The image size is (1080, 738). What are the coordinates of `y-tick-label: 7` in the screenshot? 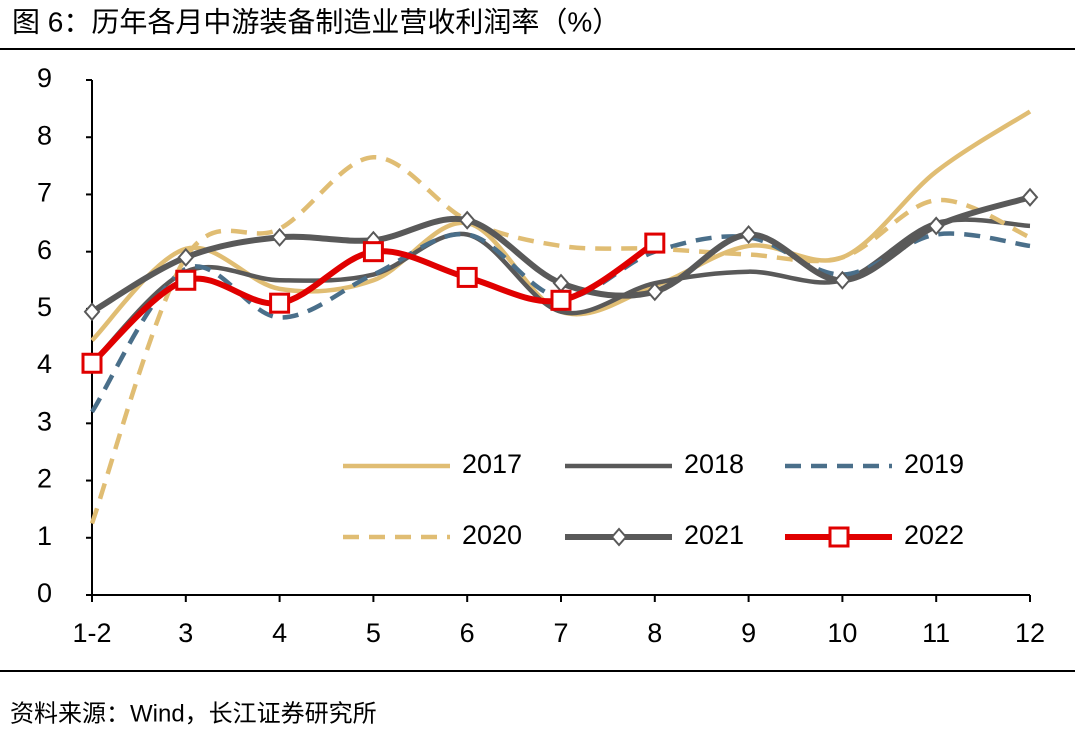 It's located at (44, 193).